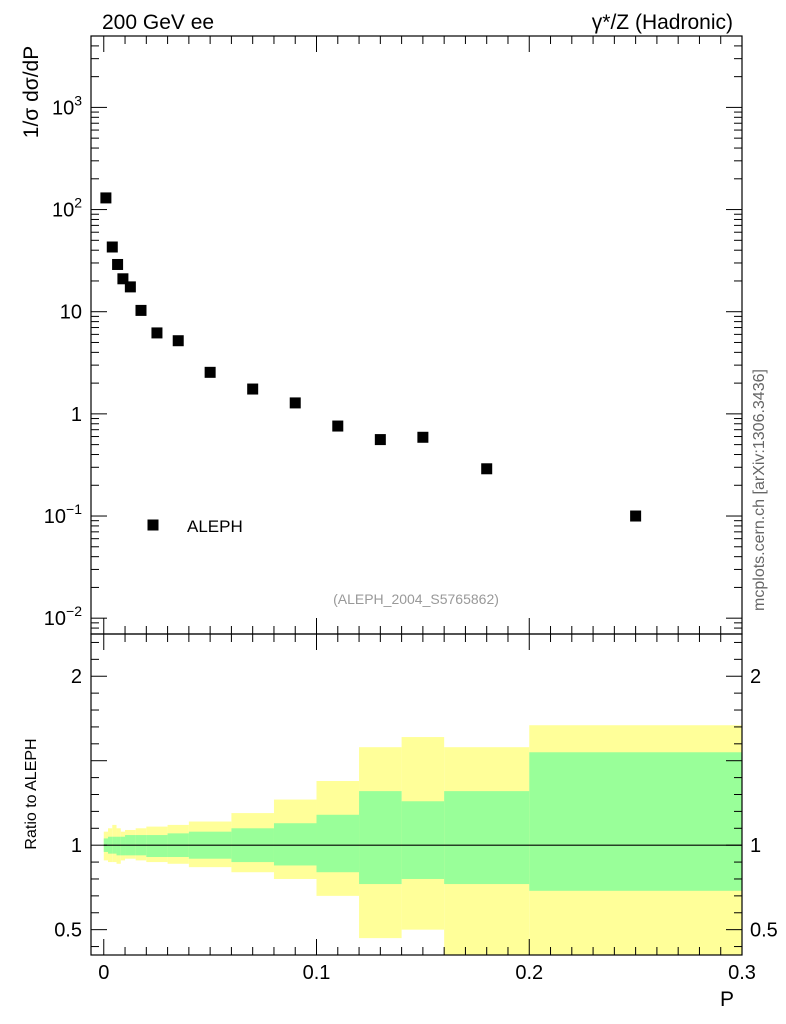 This screenshot has height=1024, width=786. I want to click on legend-marker-aleph, so click(153, 525).